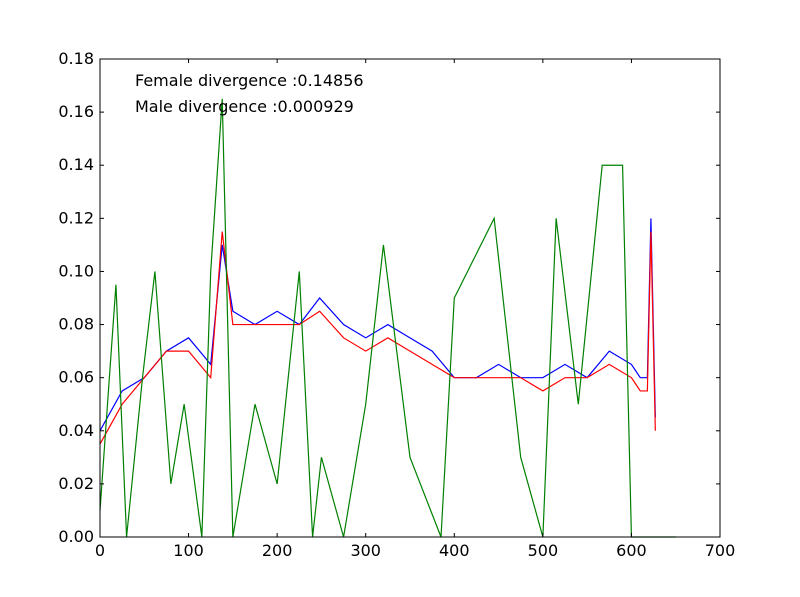 This screenshot has width=800, height=597. What do you see at coordinates (631, 550) in the screenshot?
I see `x-tick-label: 600` at bounding box center [631, 550].